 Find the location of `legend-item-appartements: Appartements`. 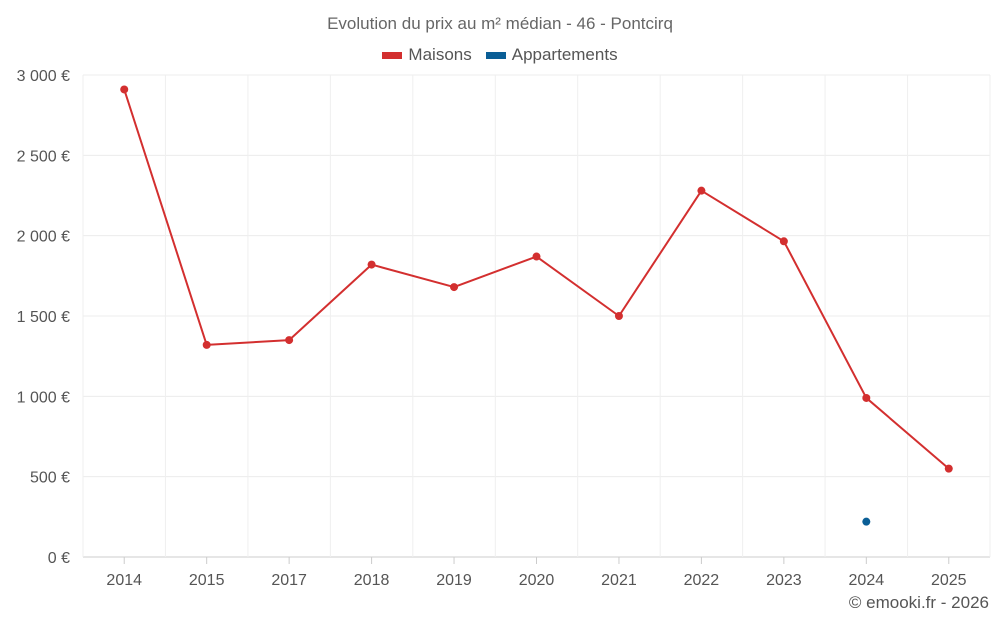

legend-item-appartements: Appartements is located at coordinates (551, 55).